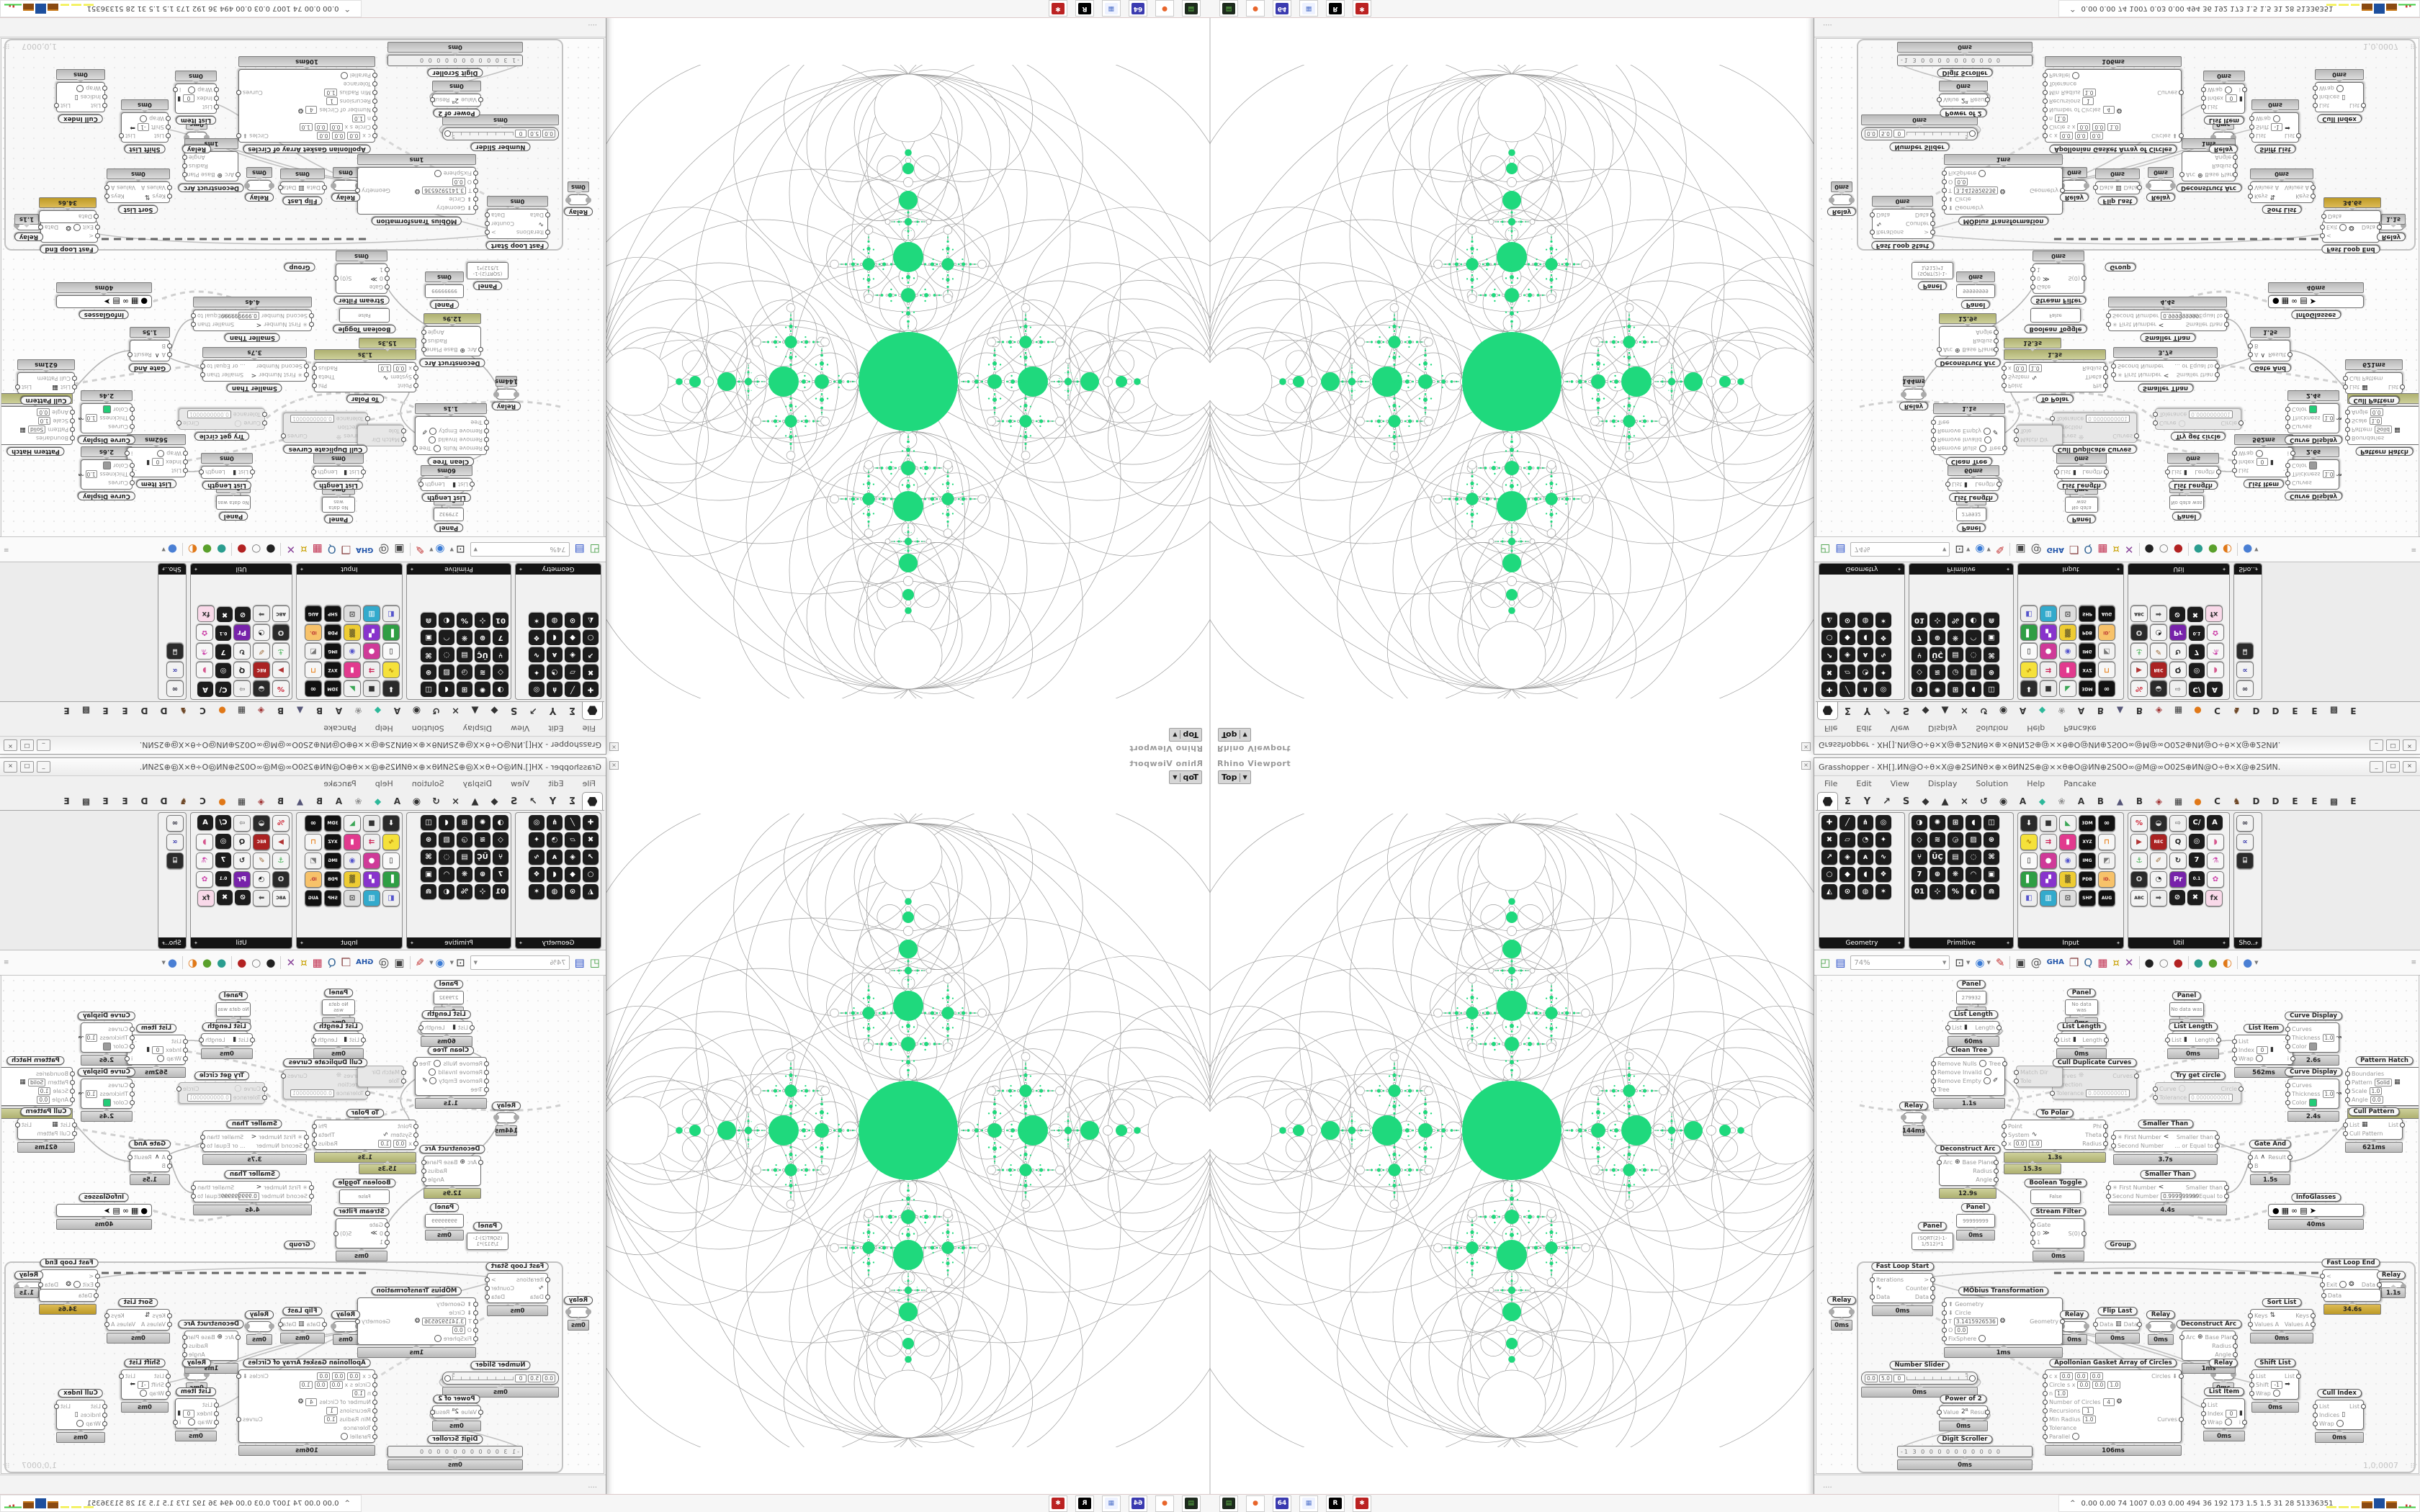 This screenshot has width=2420, height=1512. What do you see at coordinates (2158, 842) in the screenshot?
I see `component-icon: REC` at bounding box center [2158, 842].